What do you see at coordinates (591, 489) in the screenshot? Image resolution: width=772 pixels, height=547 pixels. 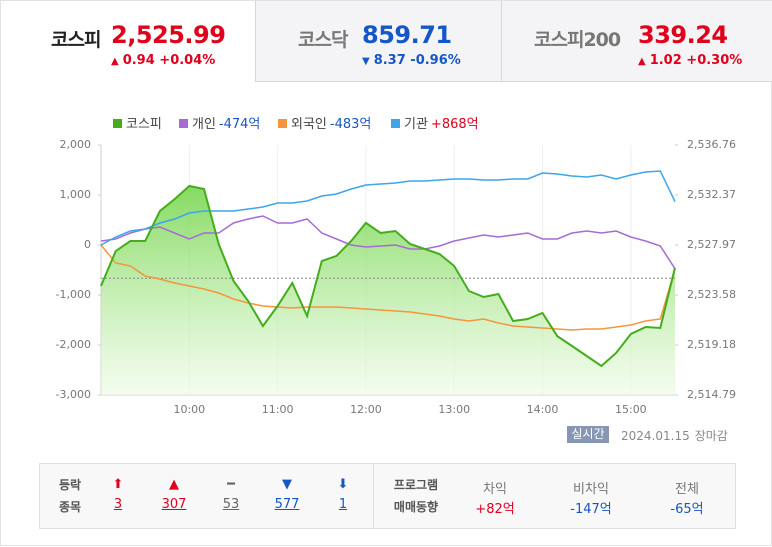 I see `program-label: 비차익` at bounding box center [591, 489].